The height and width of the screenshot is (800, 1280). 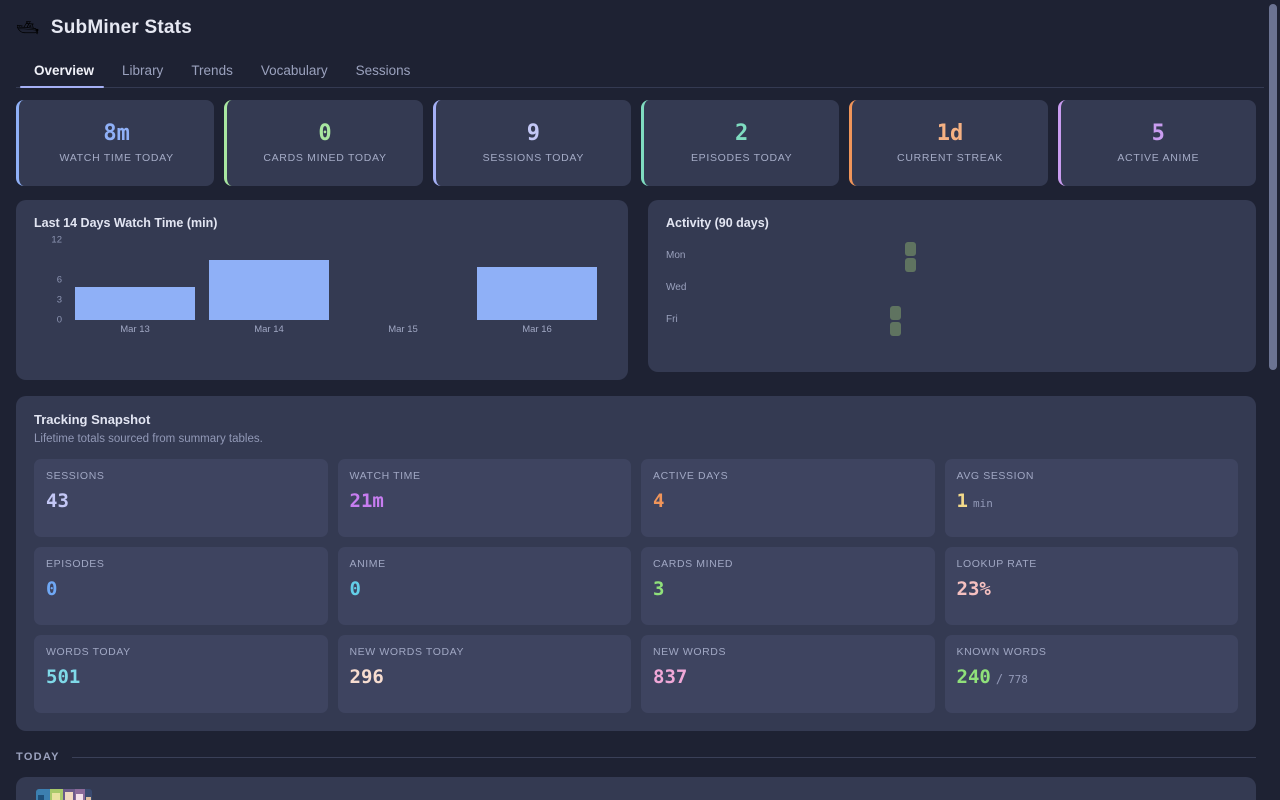 I want to click on snapshot-tile-new-words-today: NEW WORDS TODAY 296, so click(x=484, y=674).